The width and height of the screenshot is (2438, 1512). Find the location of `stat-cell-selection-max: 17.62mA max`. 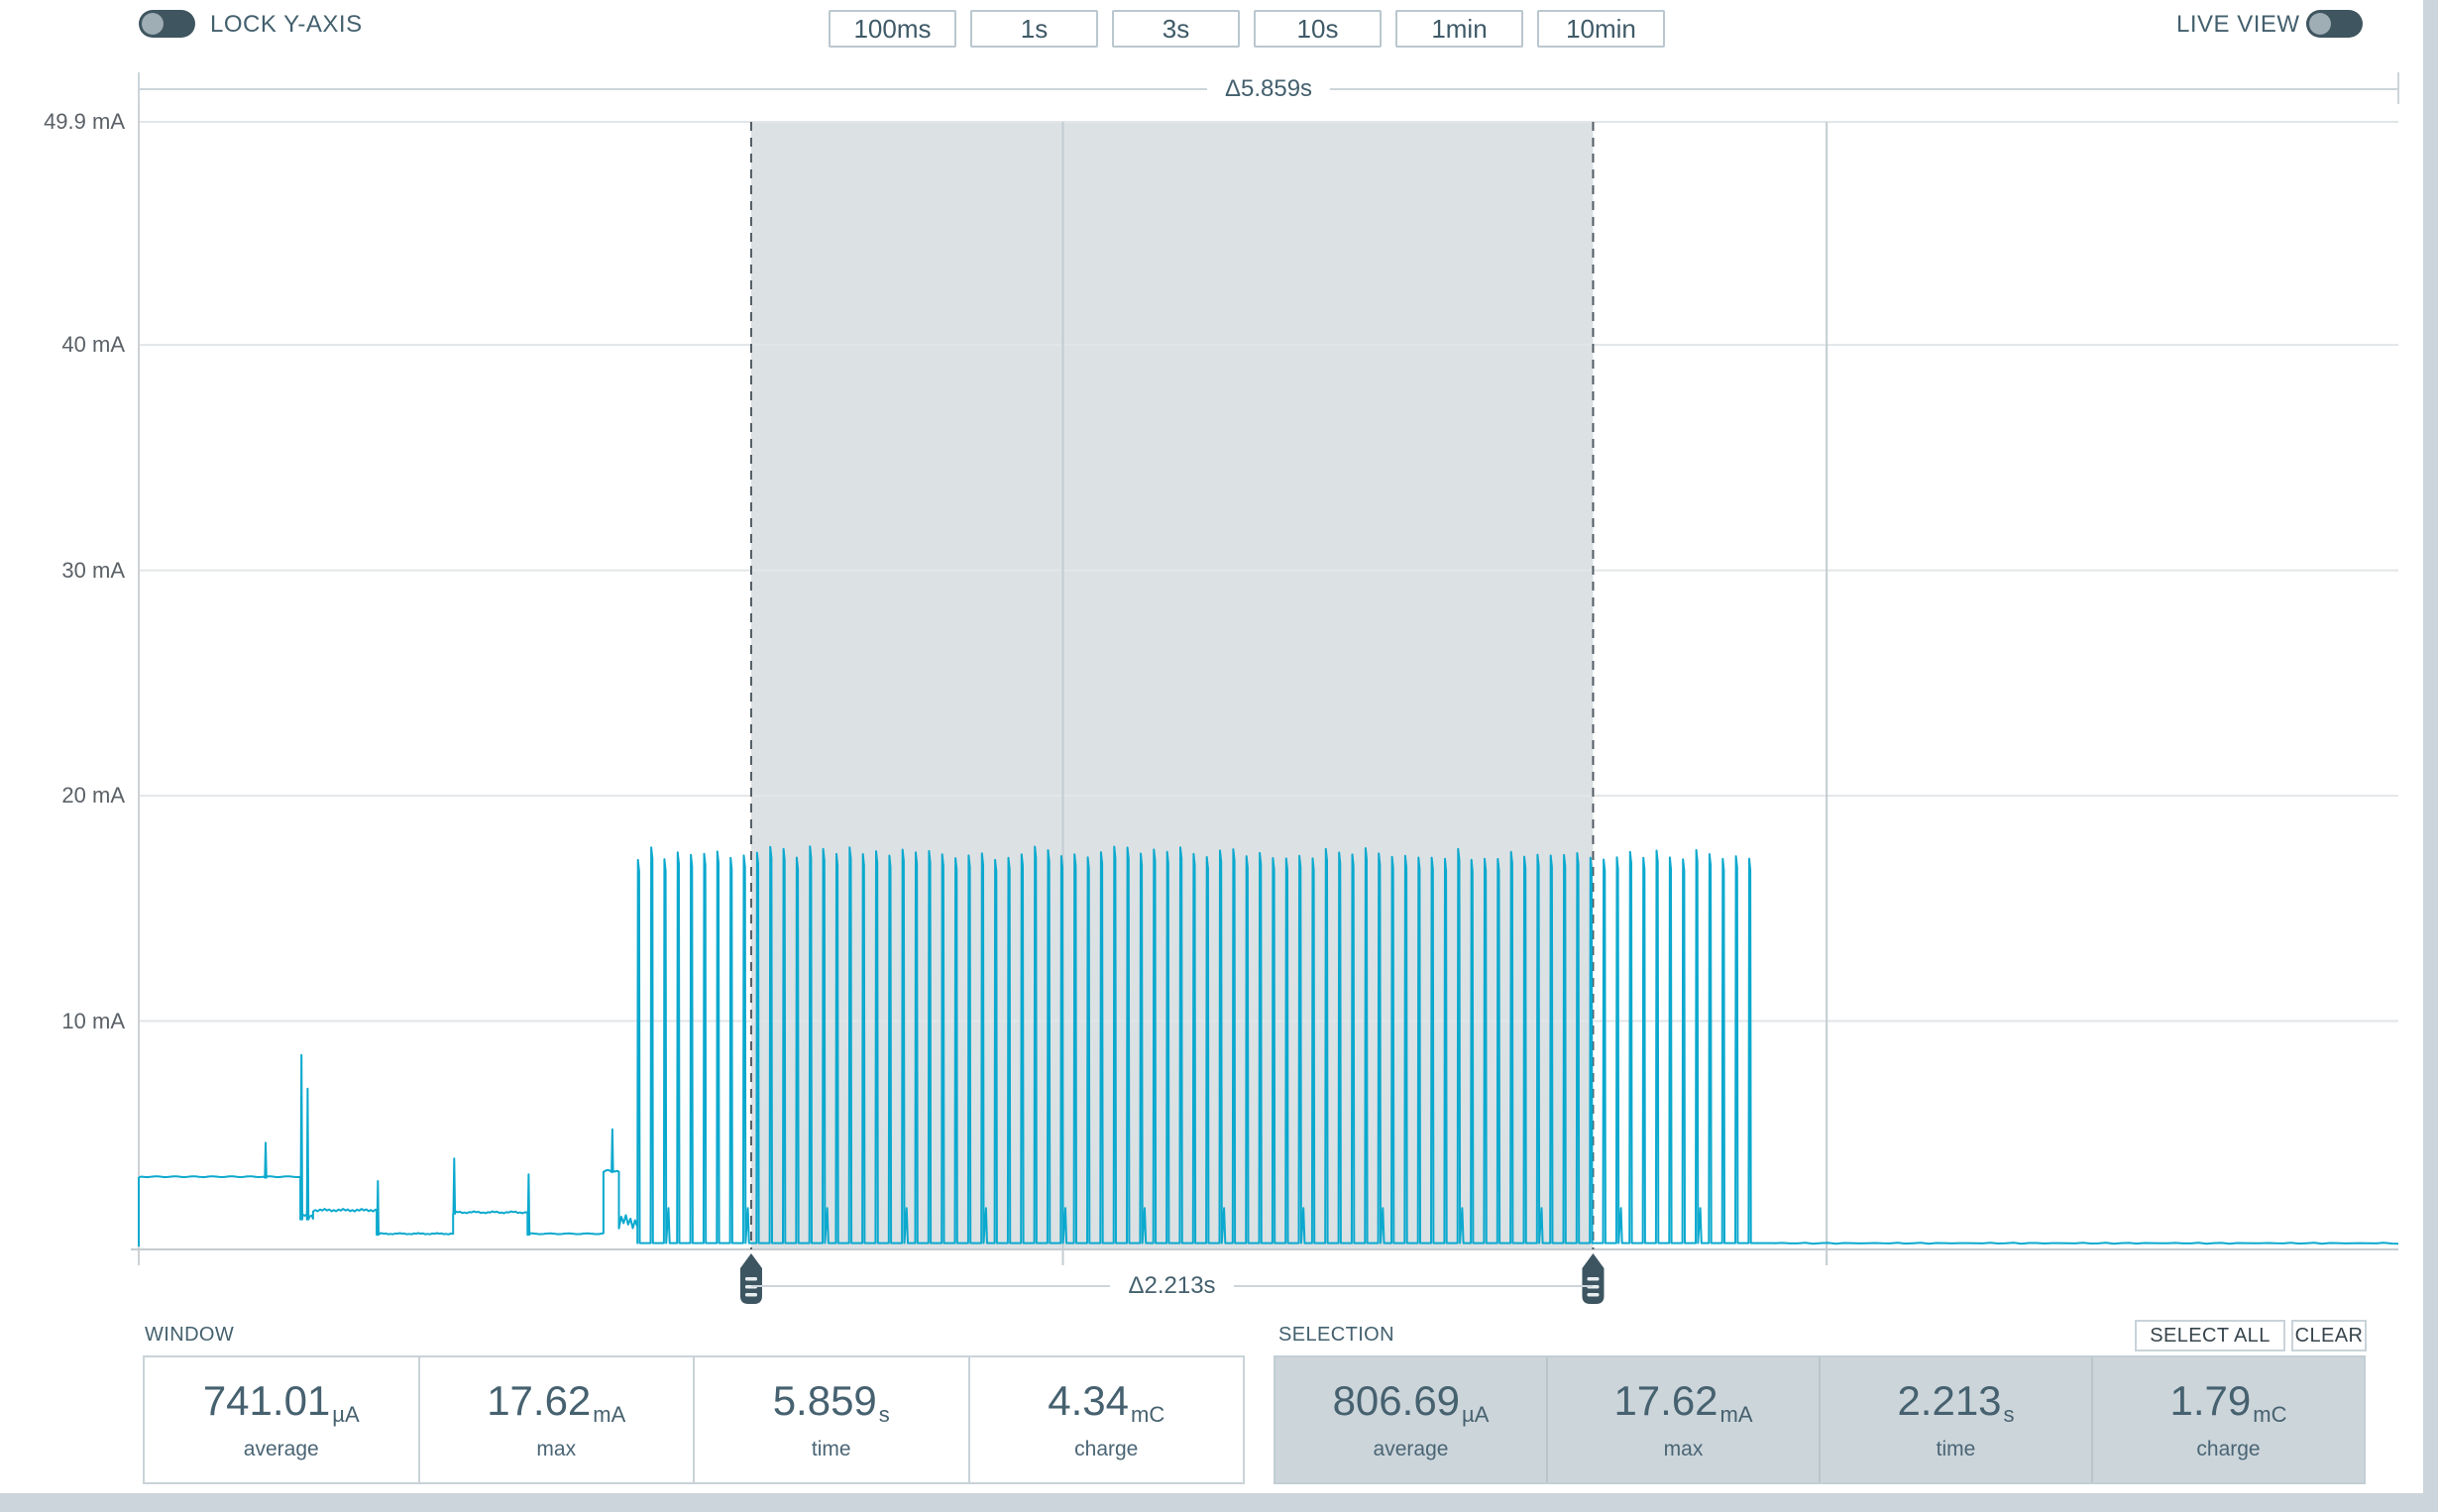

stat-cell-selection-max: 17.62mA max is located at coordinates (1683, 1419).